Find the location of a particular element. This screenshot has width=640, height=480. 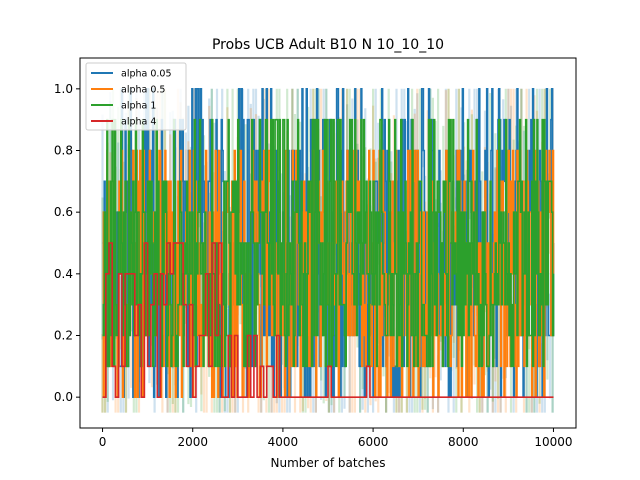

legend-box is located at coordinates (136, 96).